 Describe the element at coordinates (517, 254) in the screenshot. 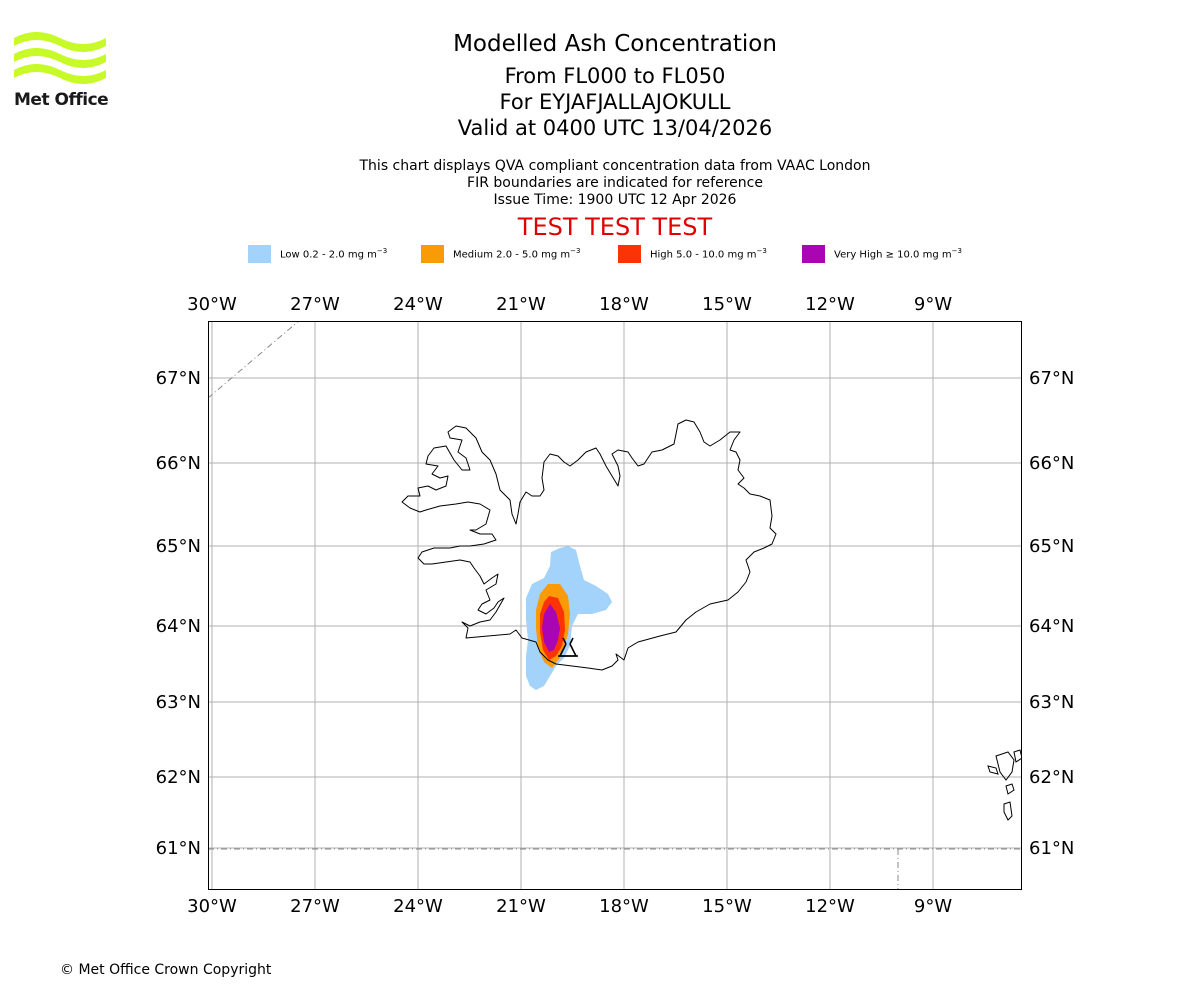

I see `legend-label-medium: Medium 2.0 - 5.0 mg m−3` at that location.